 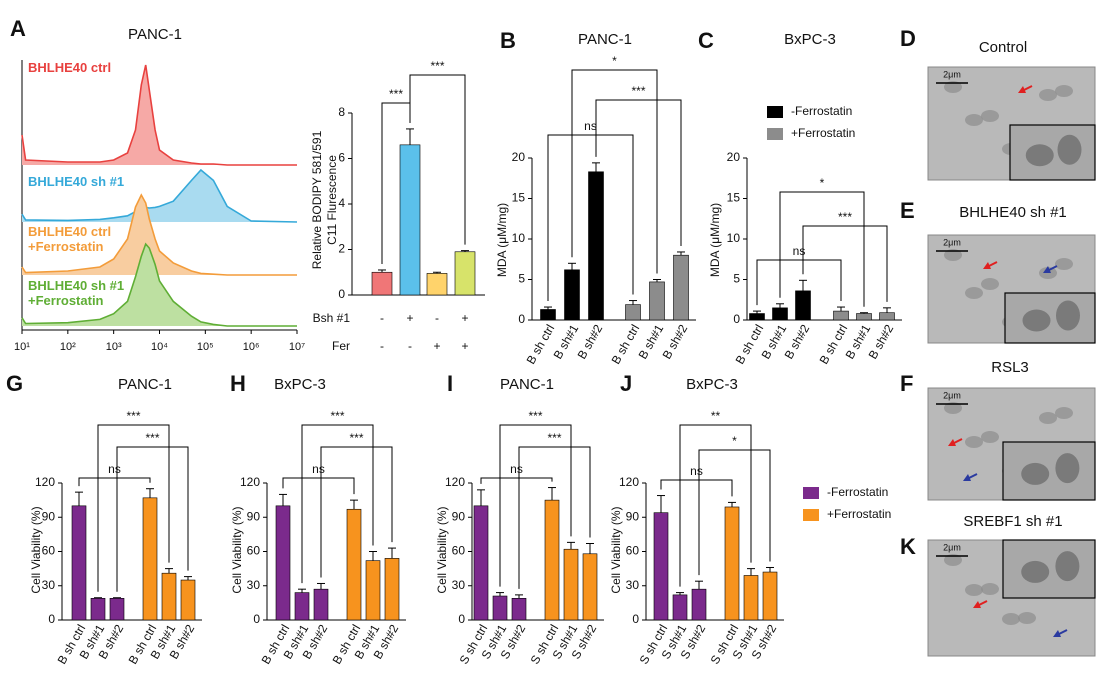 I want to click on y-axis-label: Relative BODIPY 581/591, so click(x=317, y=199).